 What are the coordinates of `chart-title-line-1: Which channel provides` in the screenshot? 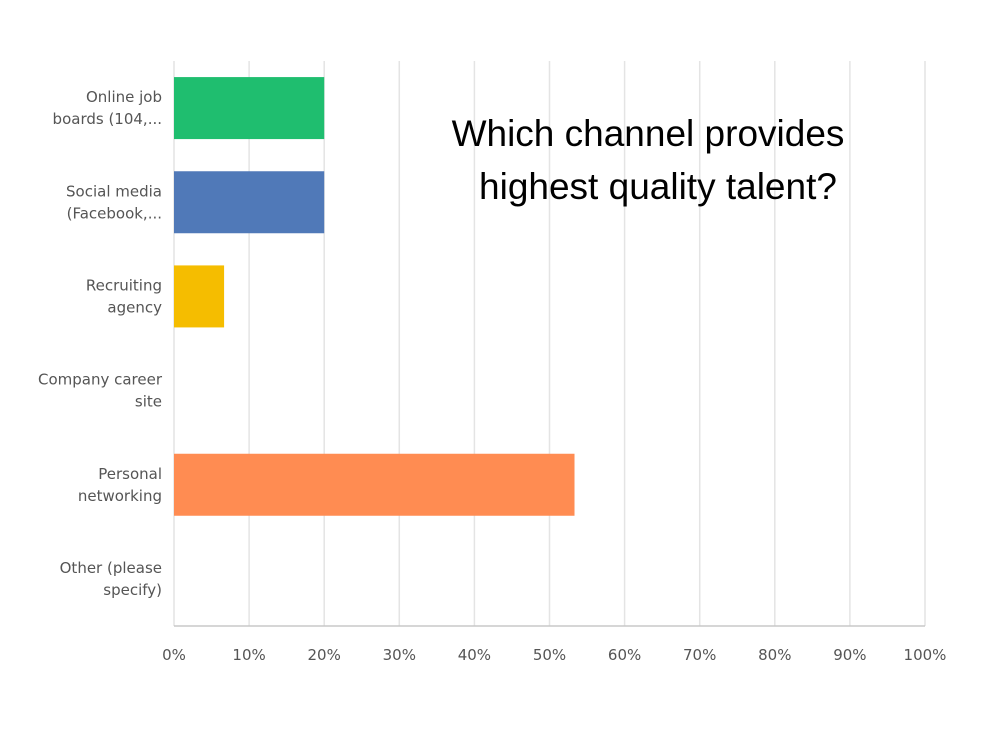 It's located at (648, 133).